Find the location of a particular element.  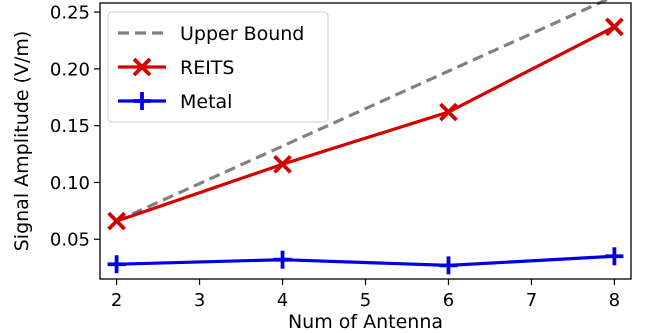

legend-entry: Upper Bound is located at coordinates (211, 34).